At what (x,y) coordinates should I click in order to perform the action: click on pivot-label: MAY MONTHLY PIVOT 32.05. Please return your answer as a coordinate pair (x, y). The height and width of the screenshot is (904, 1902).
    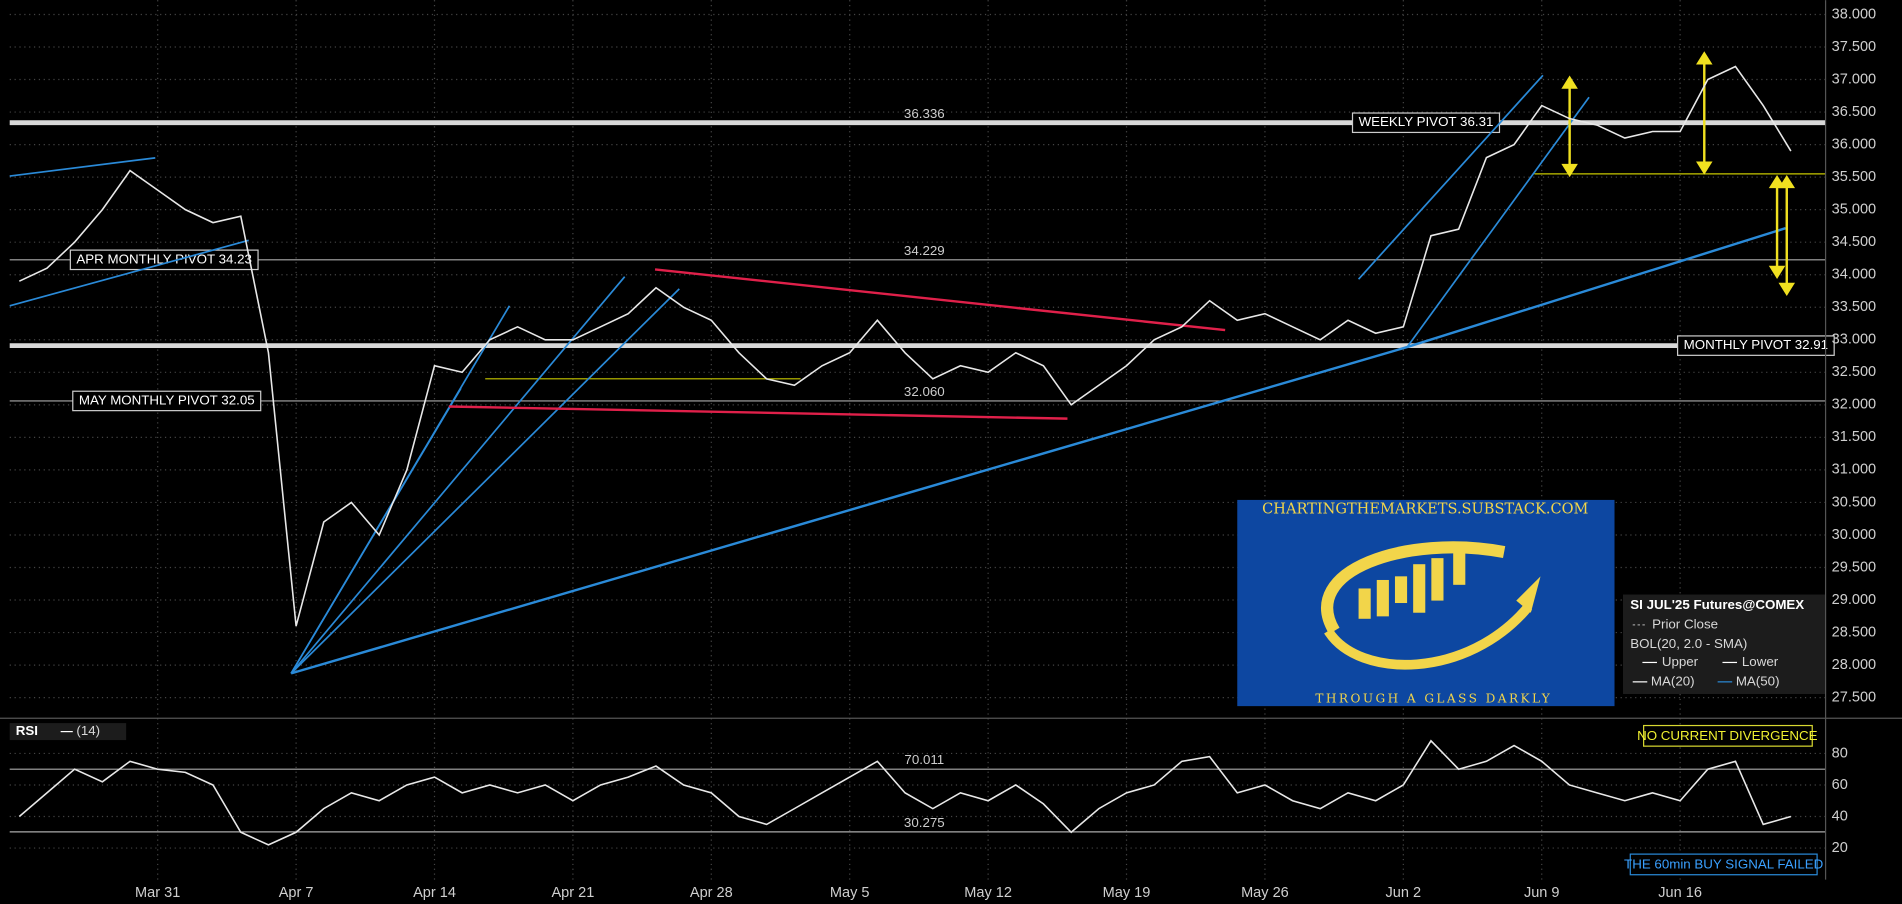
    Looking at the image, I should click on (167, 399).